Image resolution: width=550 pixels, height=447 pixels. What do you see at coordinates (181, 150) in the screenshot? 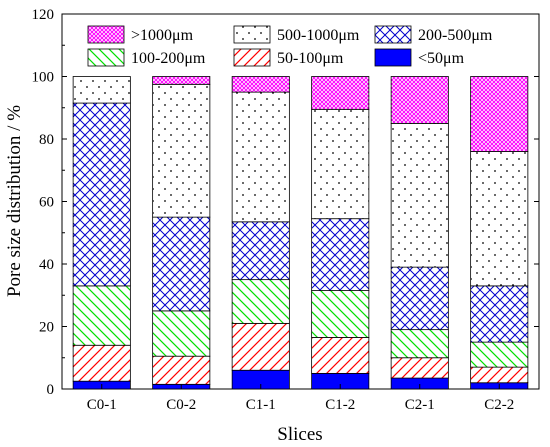
I see `bar-c0-2-500-1000-m` at bounding box center [181, 150].